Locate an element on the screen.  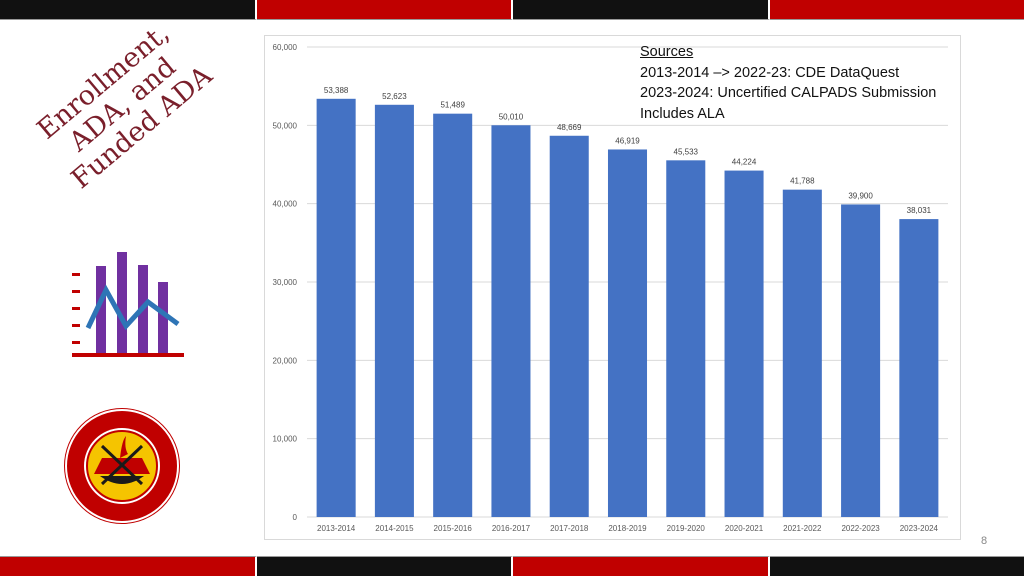
x-tick-label: 2023-2024 is located at coordinates (919, 528).